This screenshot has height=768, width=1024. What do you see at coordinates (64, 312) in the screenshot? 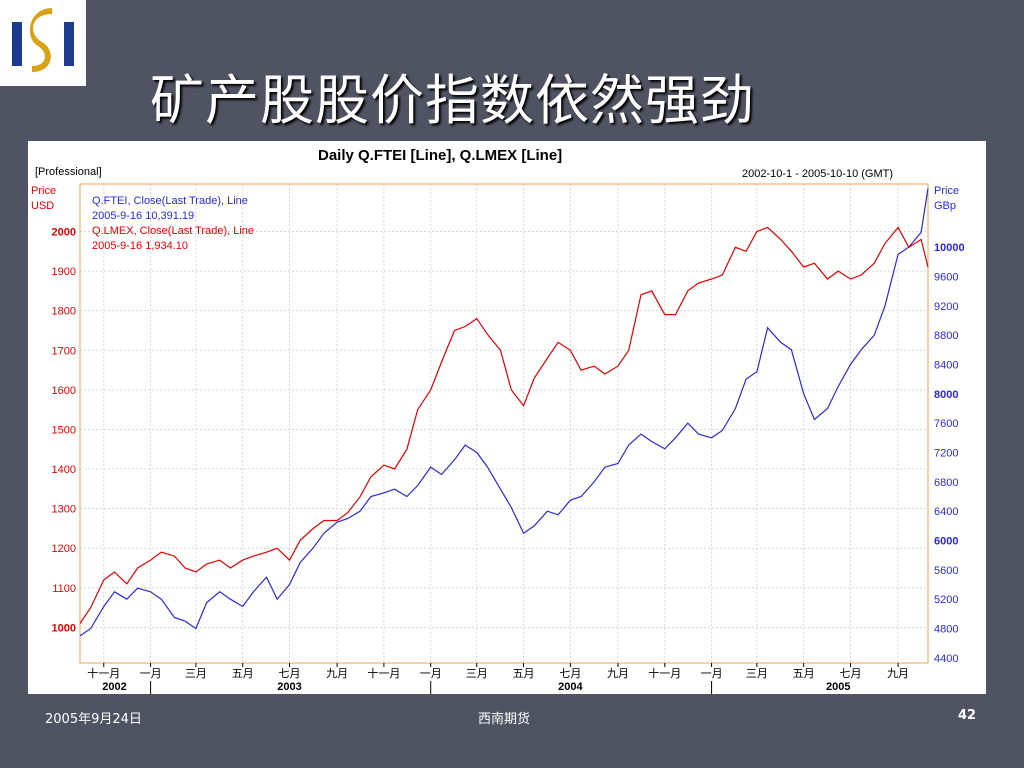
I see `left-tick-label: 1800` at bounding box center [64, 312].